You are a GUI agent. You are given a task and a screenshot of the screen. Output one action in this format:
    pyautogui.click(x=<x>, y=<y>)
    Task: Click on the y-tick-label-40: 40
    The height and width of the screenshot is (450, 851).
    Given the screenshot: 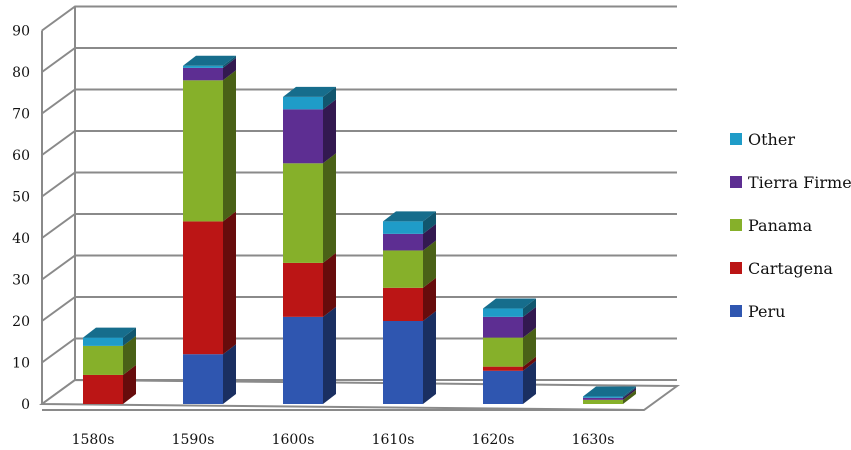 What is the action you would take?
    pyautogui.click(x=21, y=239)
    